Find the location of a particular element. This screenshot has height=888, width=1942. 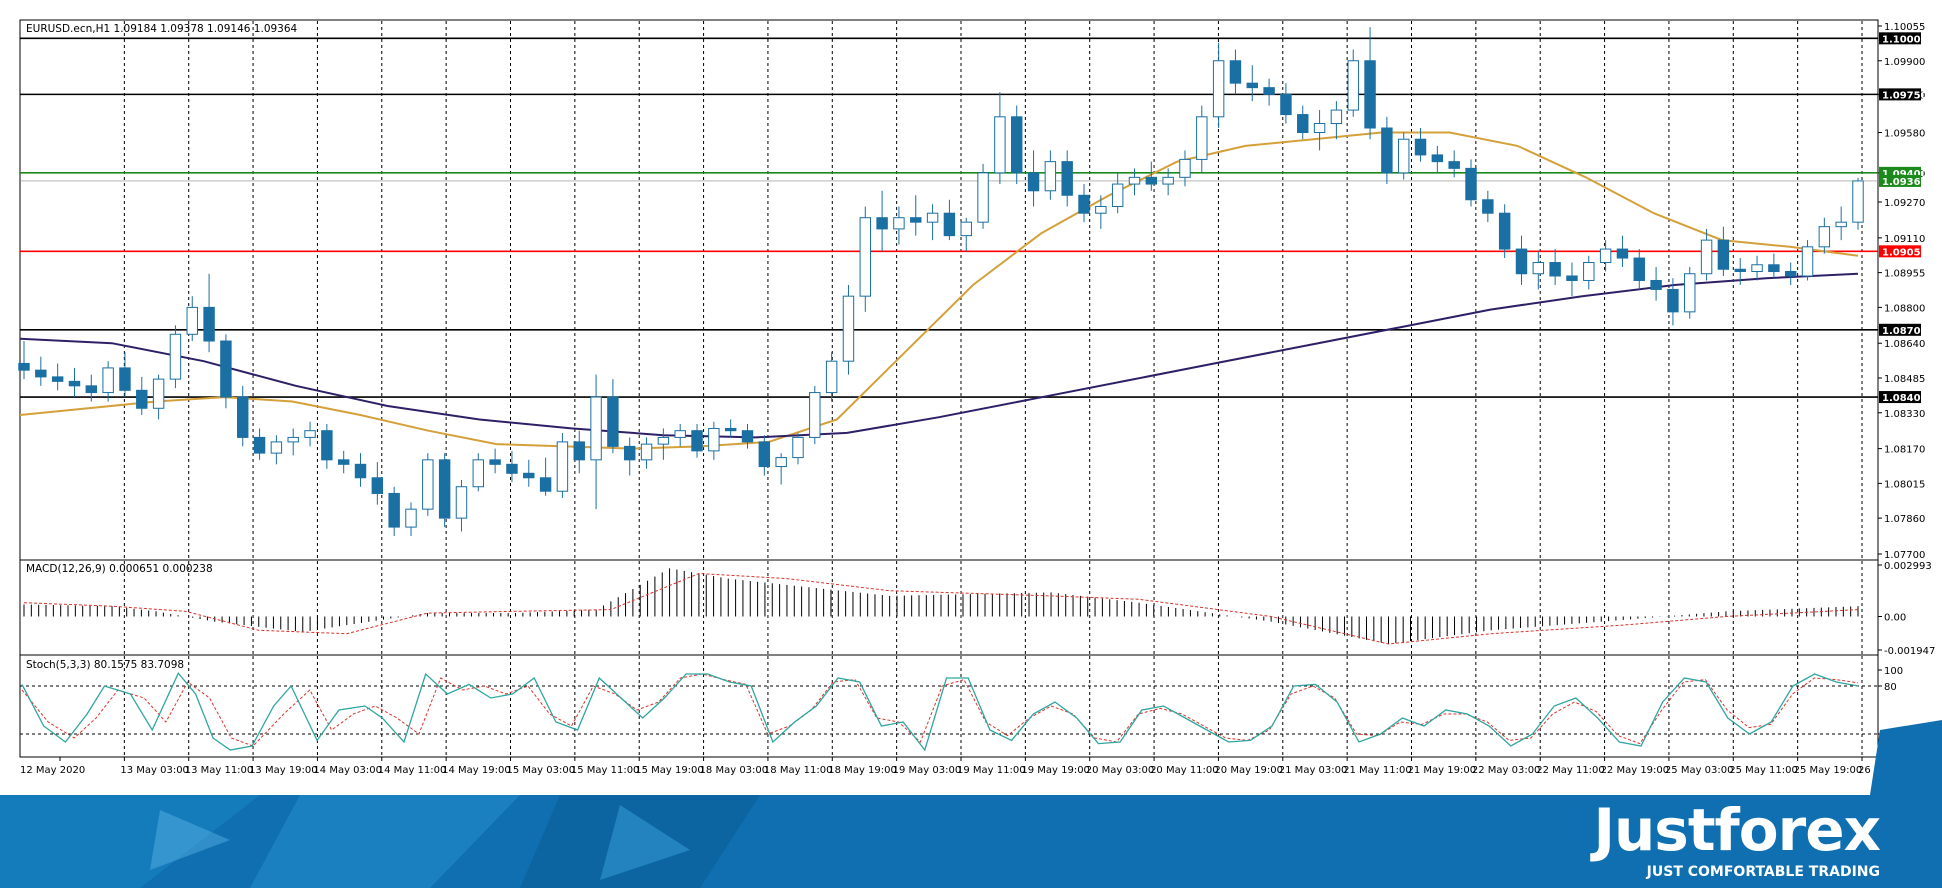

brand-slogan: JUST COMFORTABLE TRADING is located at coordinates (1763, 872).